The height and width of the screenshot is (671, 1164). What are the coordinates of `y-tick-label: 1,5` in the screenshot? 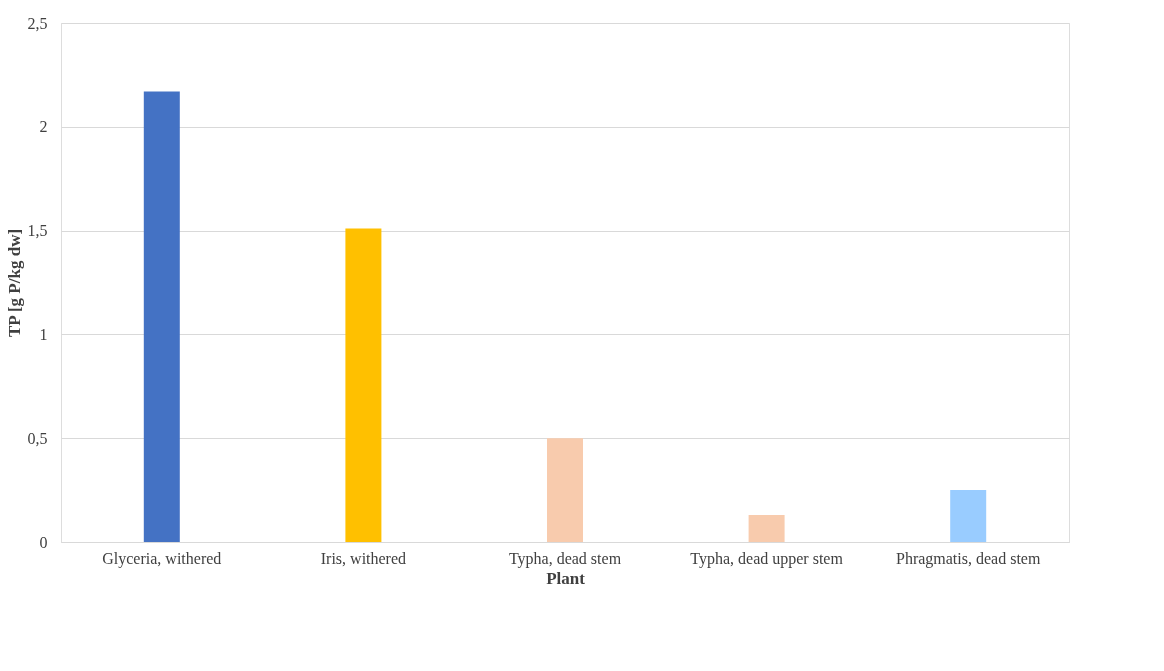 It's located at (37, 231).